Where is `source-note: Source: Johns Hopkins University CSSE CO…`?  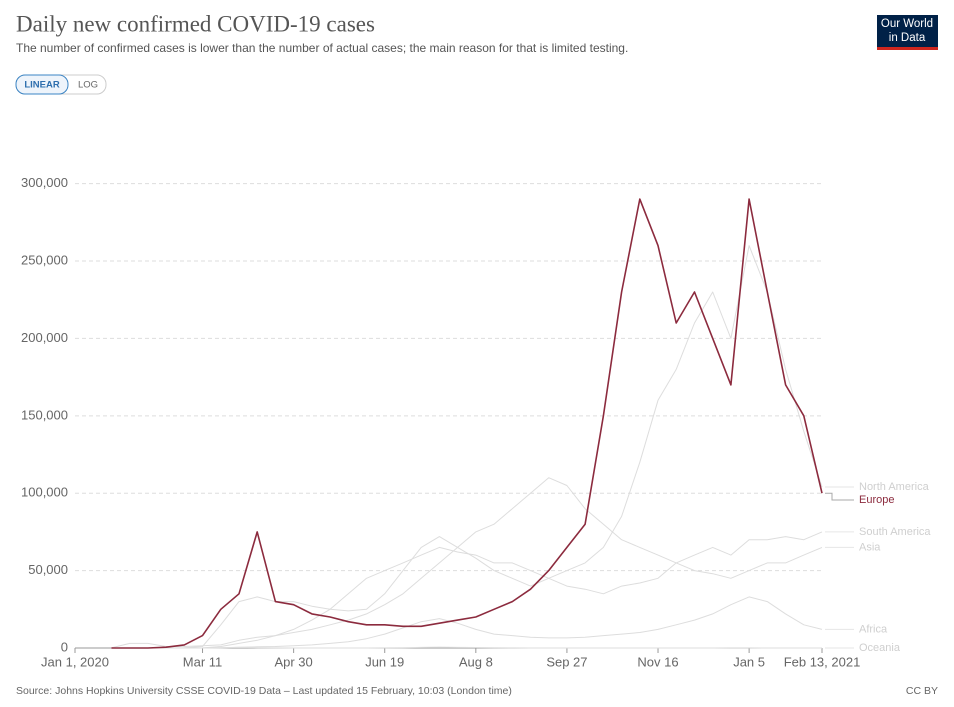
source-note: Source: Johns Hopkins University CSSE CO… is located at coordinates (264, 691).